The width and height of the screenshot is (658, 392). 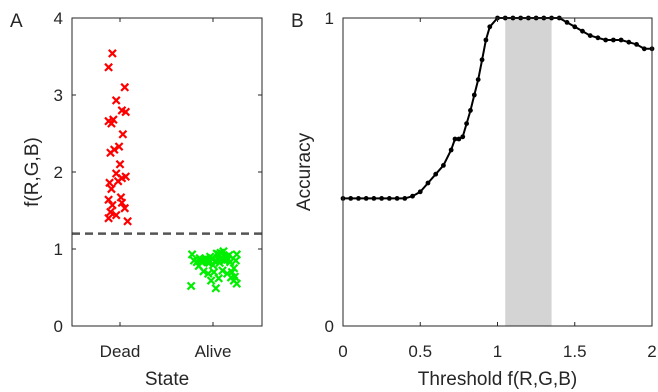 I want to click on x-tick-label: Alive, so click(x=213, y=351).